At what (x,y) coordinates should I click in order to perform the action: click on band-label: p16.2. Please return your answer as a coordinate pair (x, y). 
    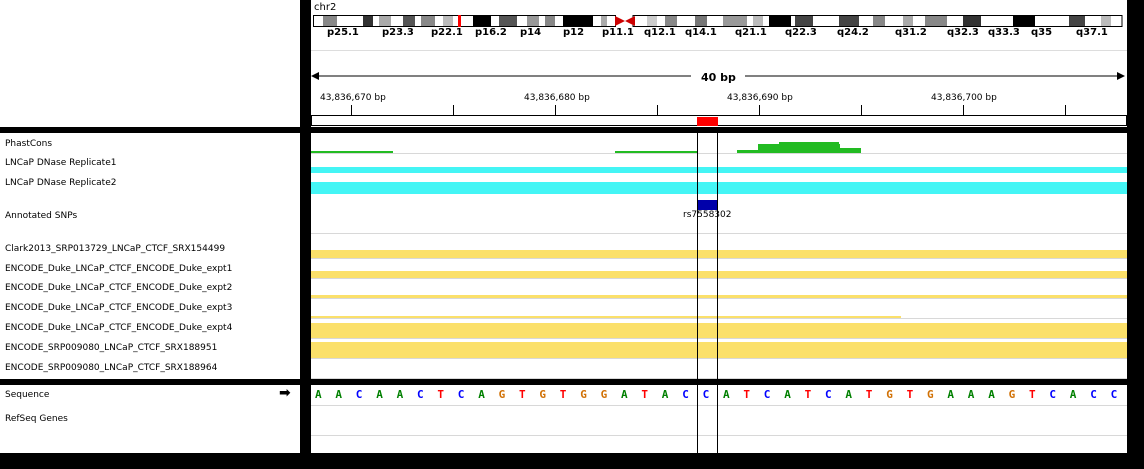
    Looking at the image, I should click on (491, 32).